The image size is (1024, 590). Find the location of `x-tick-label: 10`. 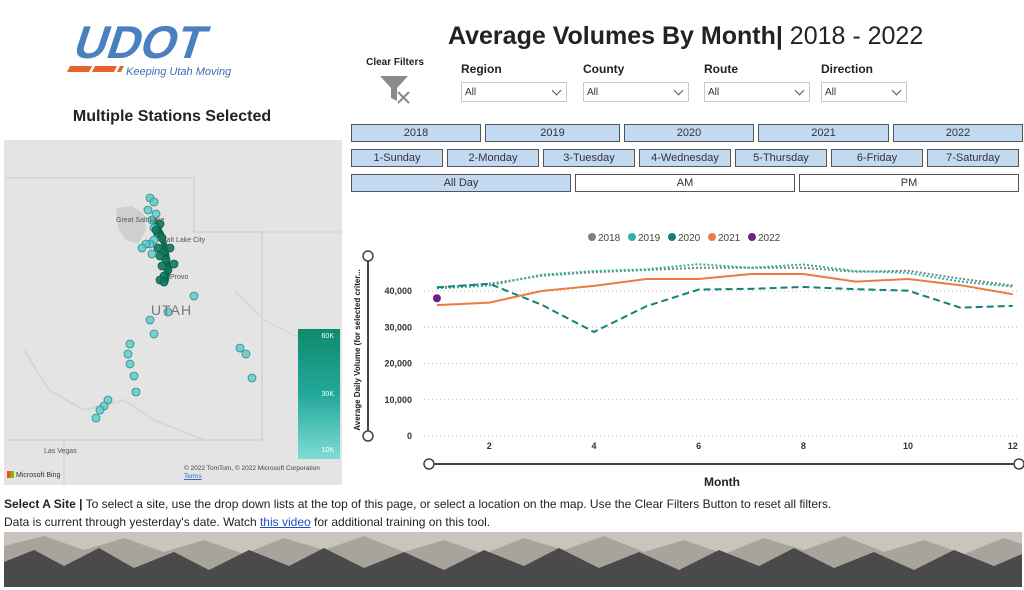

x-tick-label: 10 is located at coordinates (908, 446).